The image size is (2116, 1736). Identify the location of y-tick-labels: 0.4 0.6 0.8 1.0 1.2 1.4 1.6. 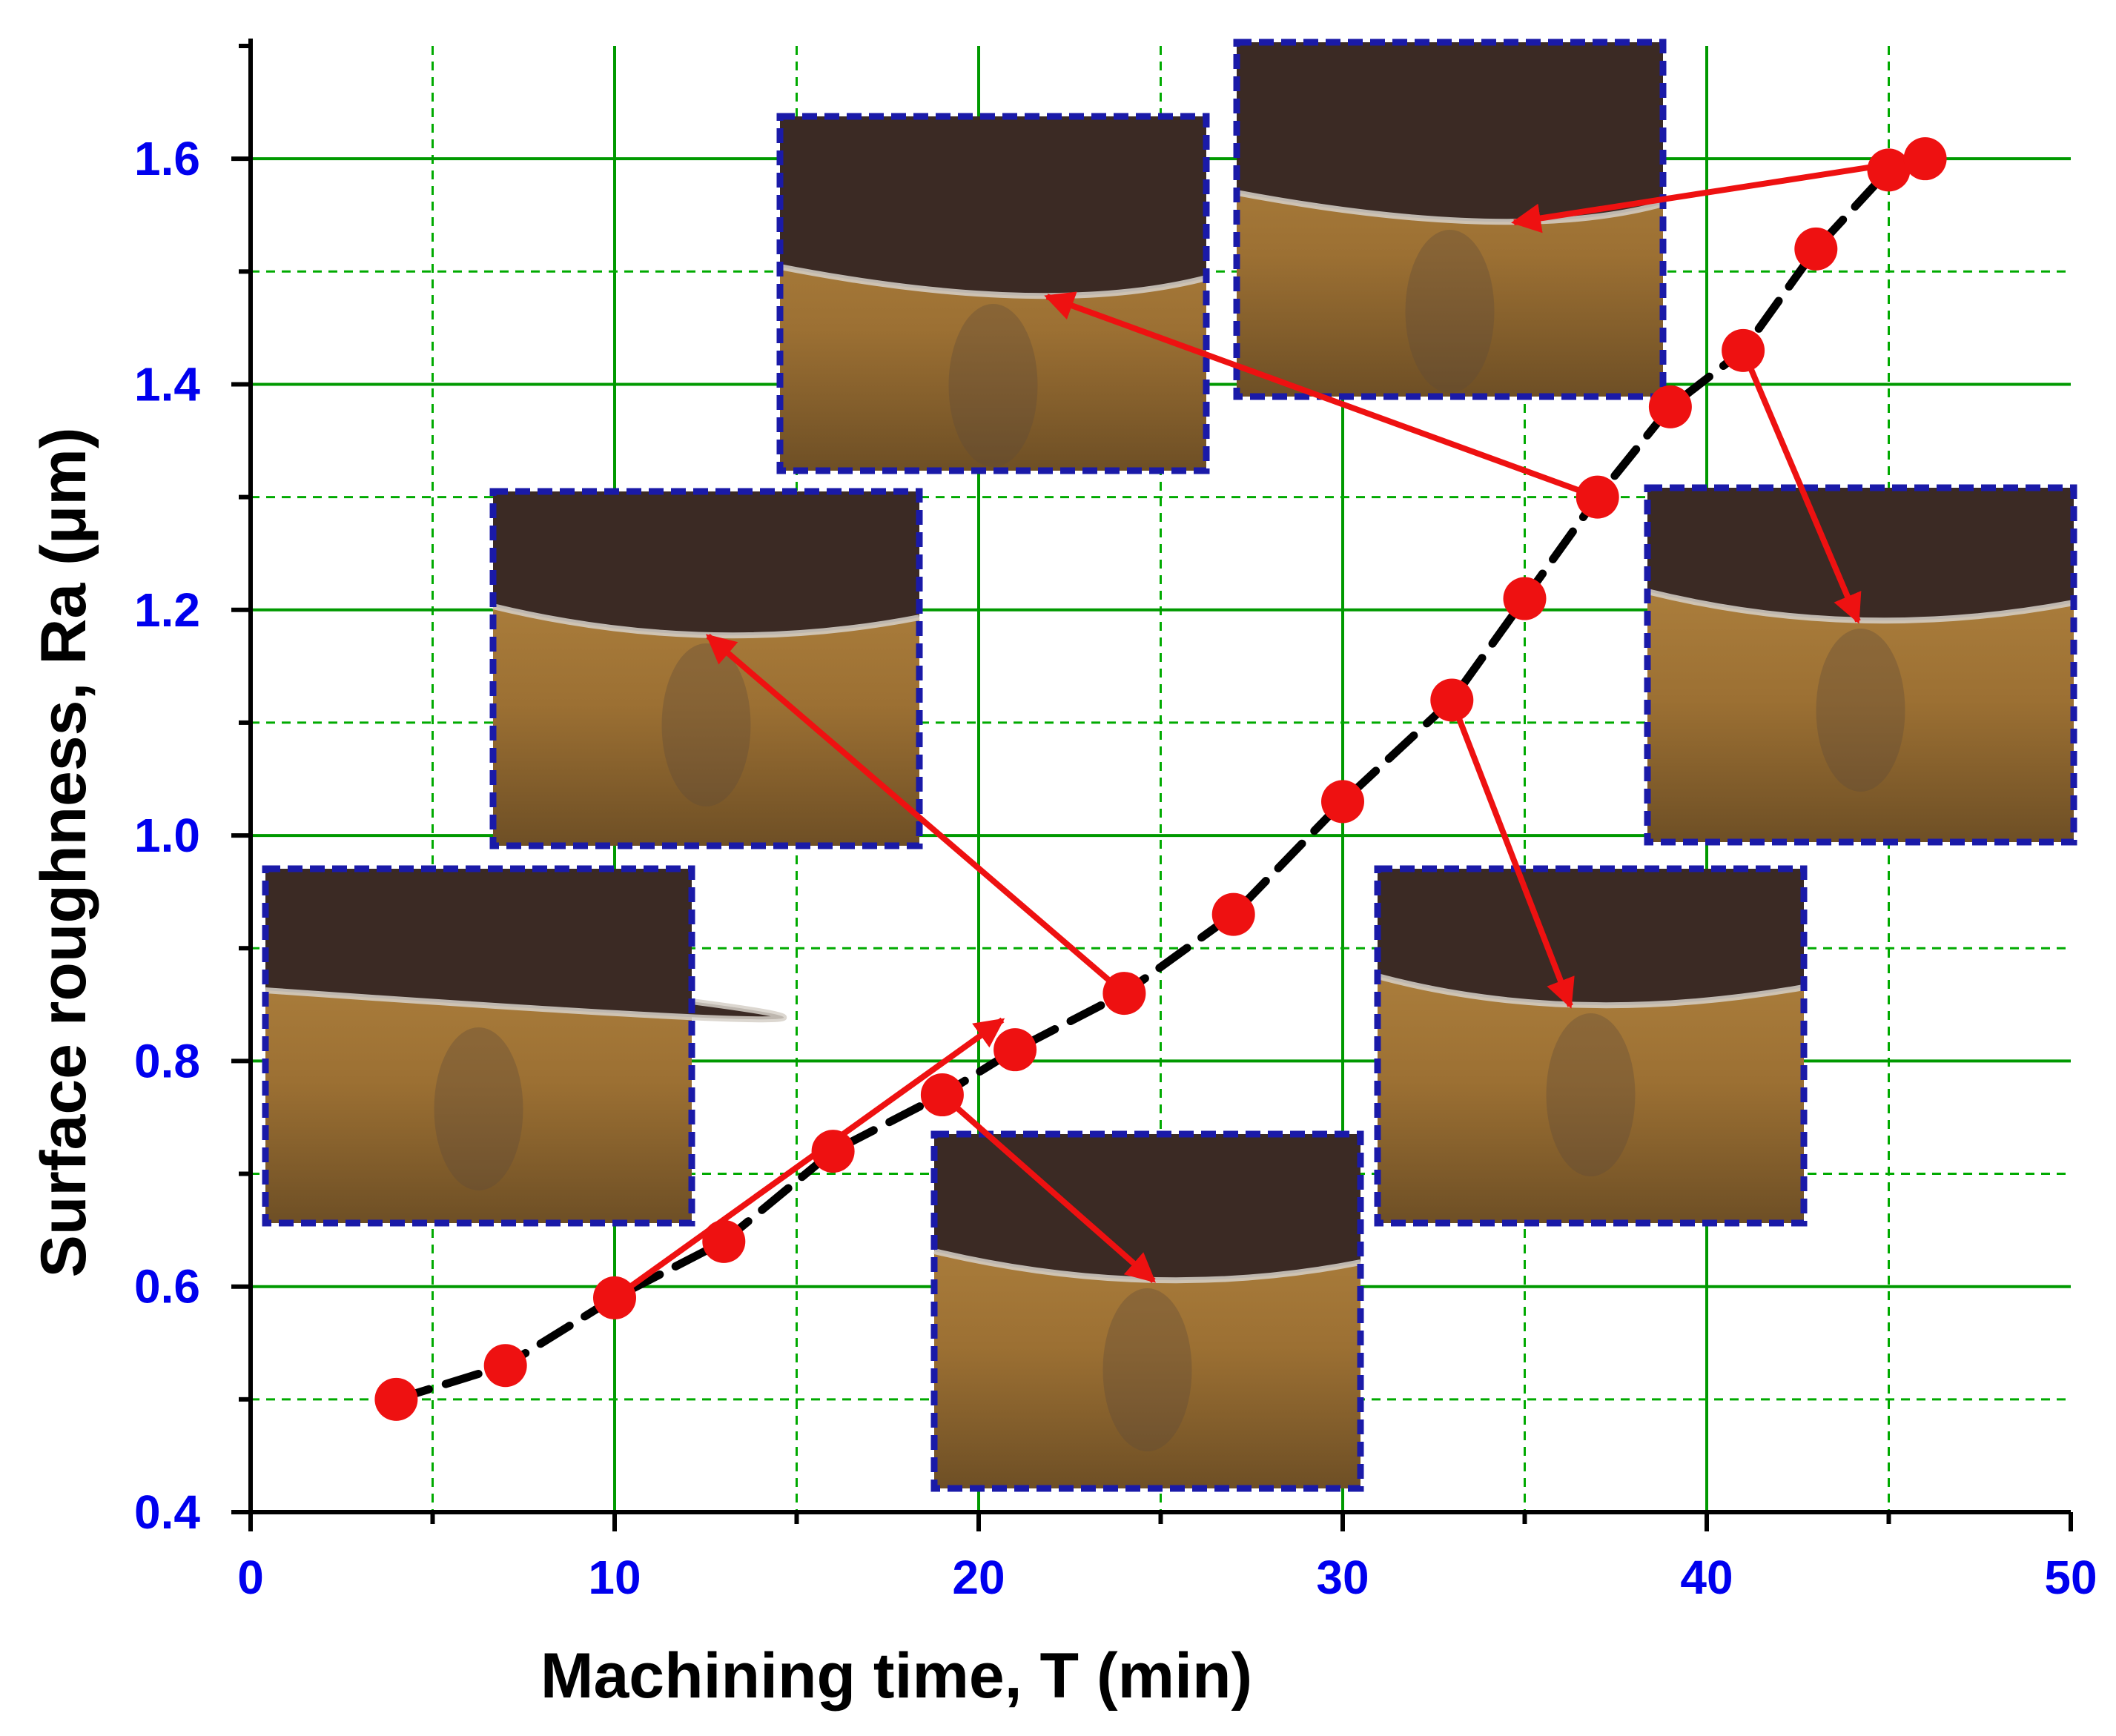
(167, 836).